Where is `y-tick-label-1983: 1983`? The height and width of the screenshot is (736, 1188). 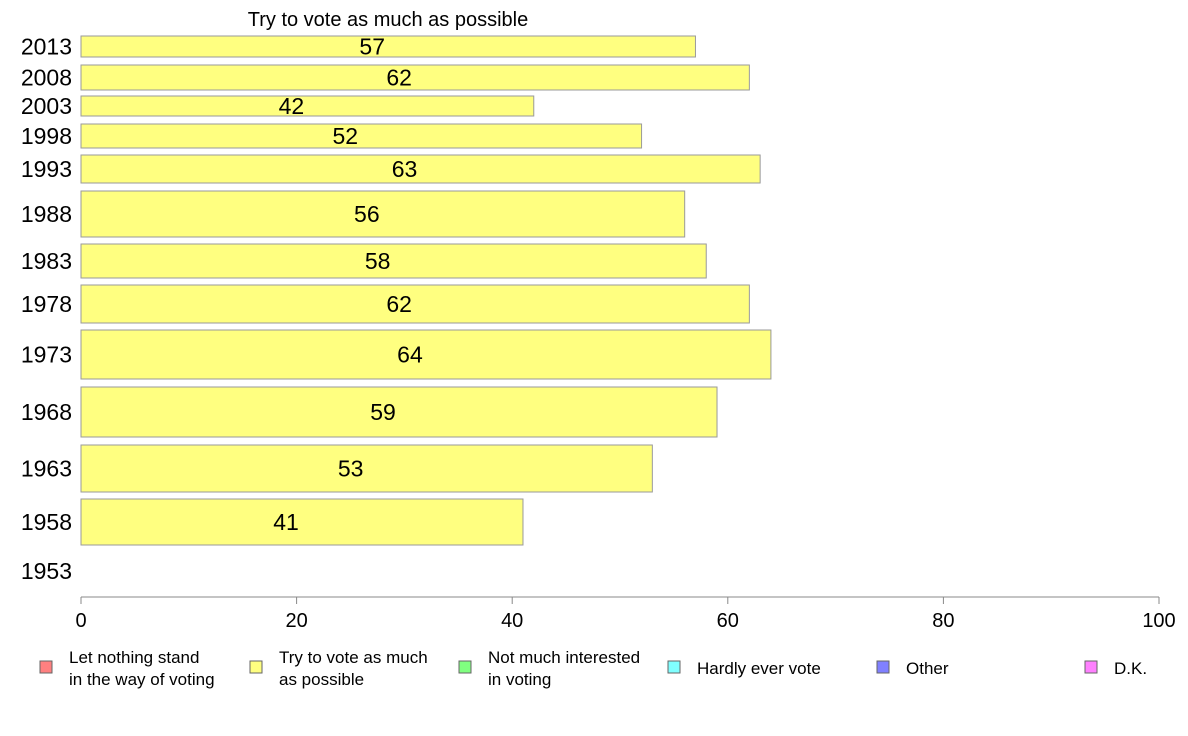 y-tick-label-1983: 1983 is located at coordinates (46, 261).